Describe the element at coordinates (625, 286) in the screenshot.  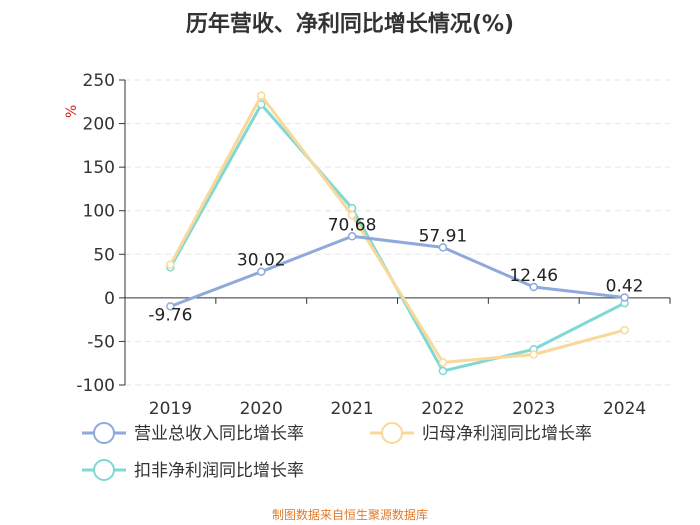
I see `data-label: 0.42` at that location.